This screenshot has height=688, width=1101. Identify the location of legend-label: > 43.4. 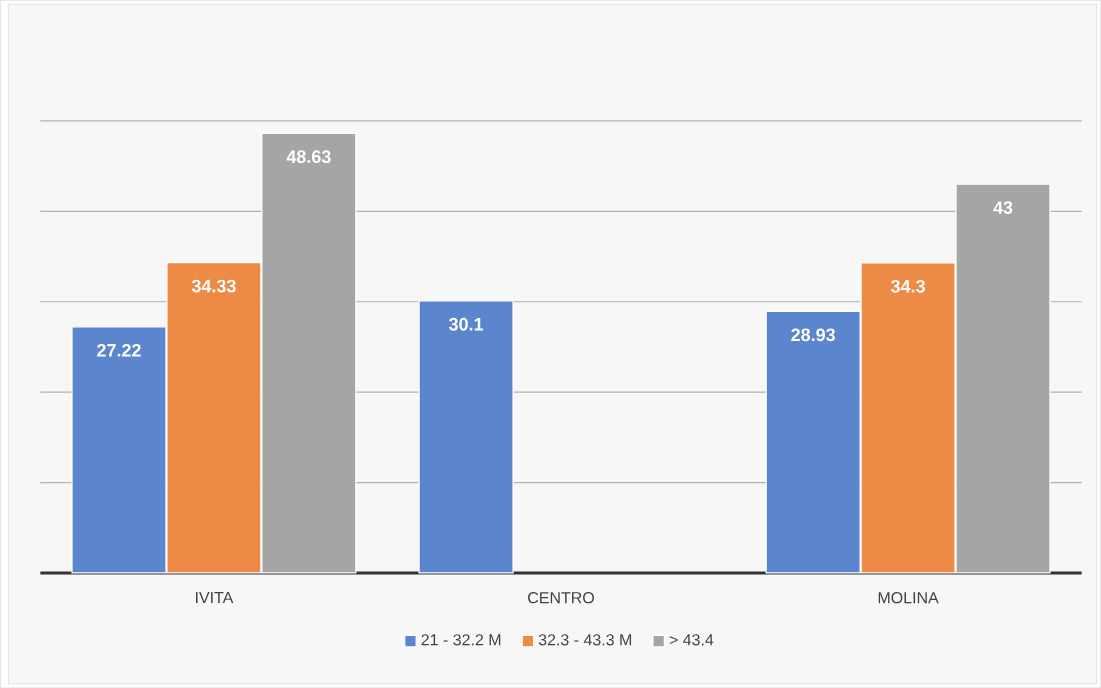
(691, 639).